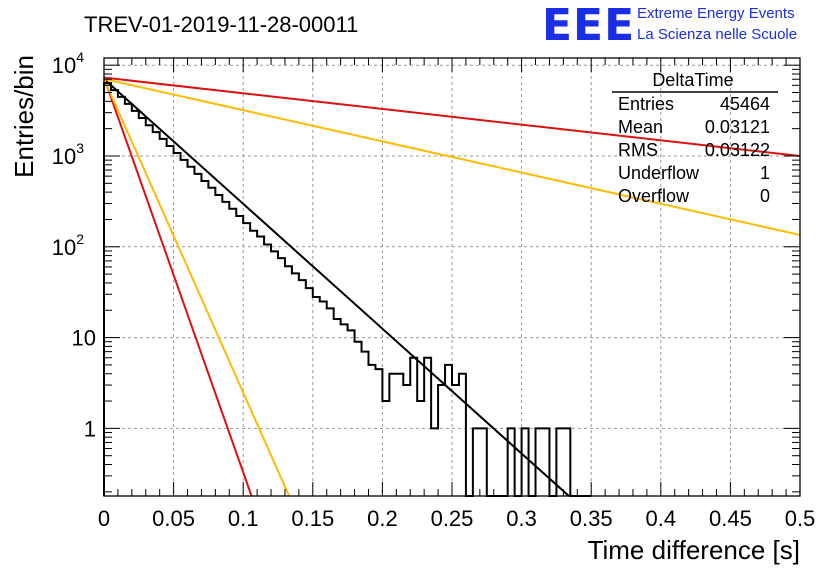 The image size is (836, 572). I want to click on x-tick-label: 0.1, so click(243, 518).